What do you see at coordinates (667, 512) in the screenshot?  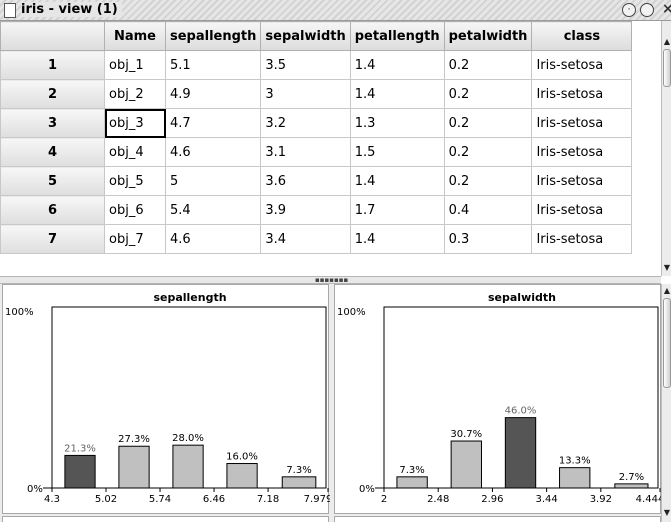 I see `charts-scroll-down-arrow-icon: ▼` at bounding box center [667, 512].